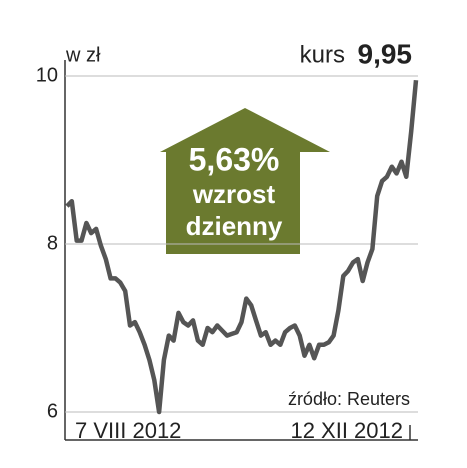 This screenshot has height=468, width=467. I want to click on arrow, so click(245, 181).